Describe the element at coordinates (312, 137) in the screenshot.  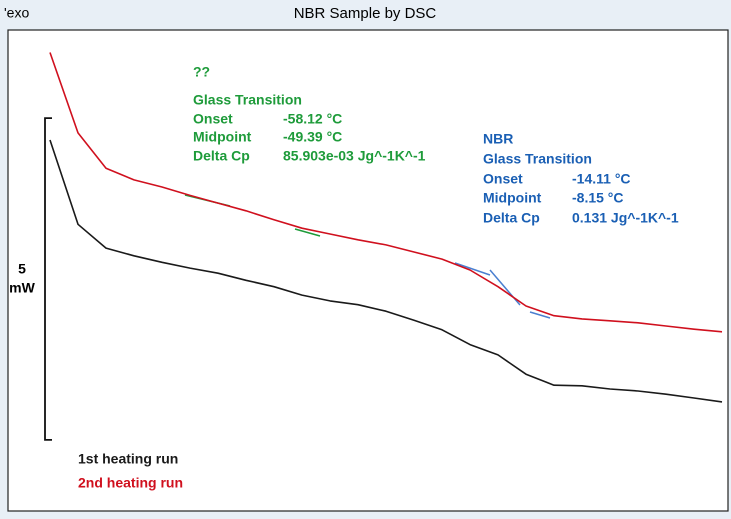
I see `annotation-value: -49.39 °C` at that location.